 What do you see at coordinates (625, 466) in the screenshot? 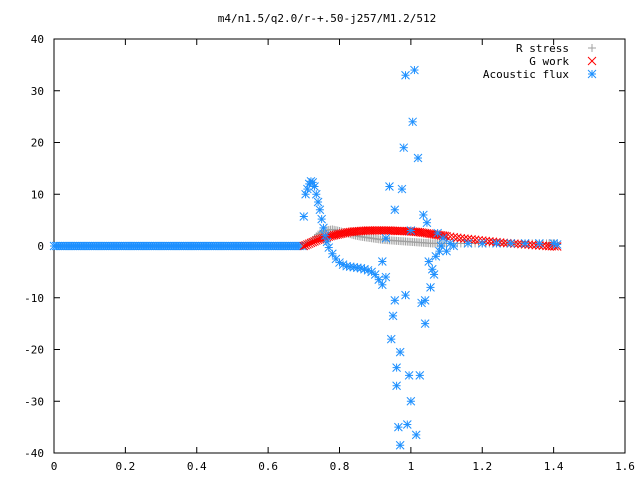
I see `x-tick-label: 1.6` at bounding box center [625, 466].